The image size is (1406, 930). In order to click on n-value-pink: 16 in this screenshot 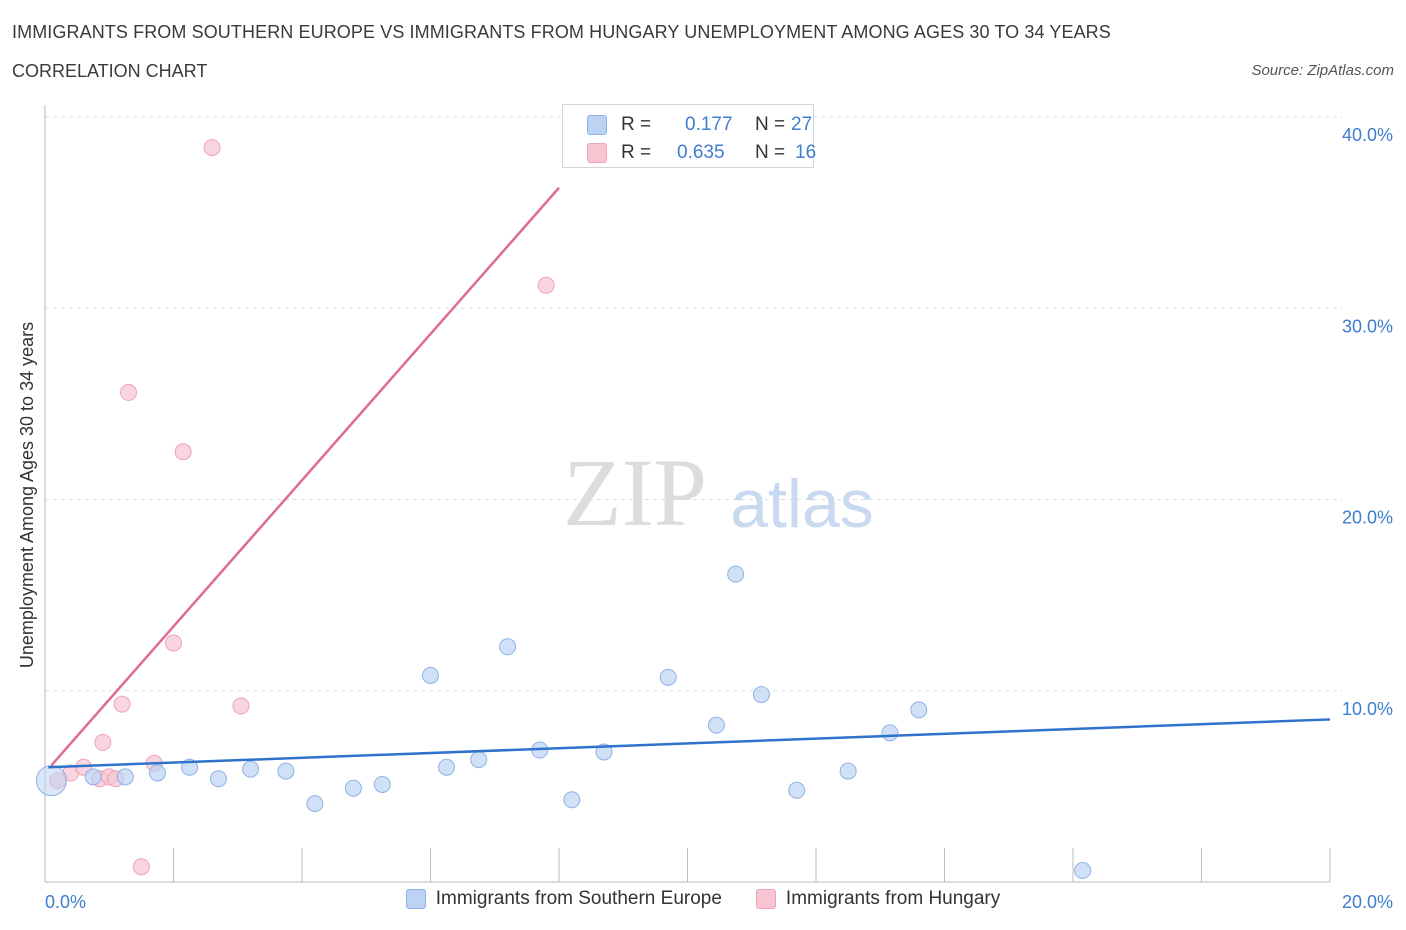, I will do `click(806, 152)`.